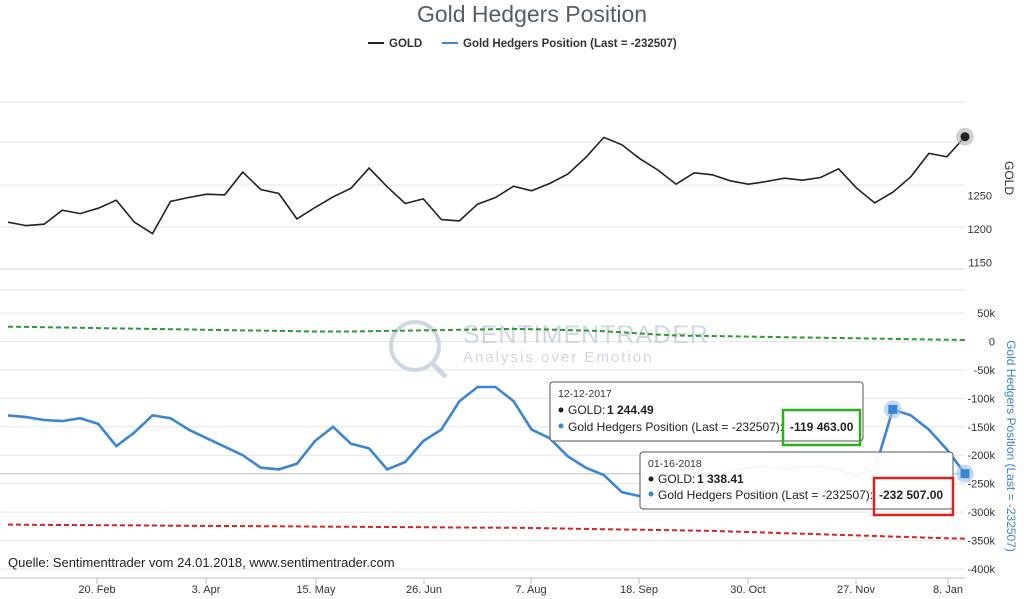  Describe the element at coordinates (981, 399) in the screenshot. I see `hedgers-tick-label: -100k` at that location.